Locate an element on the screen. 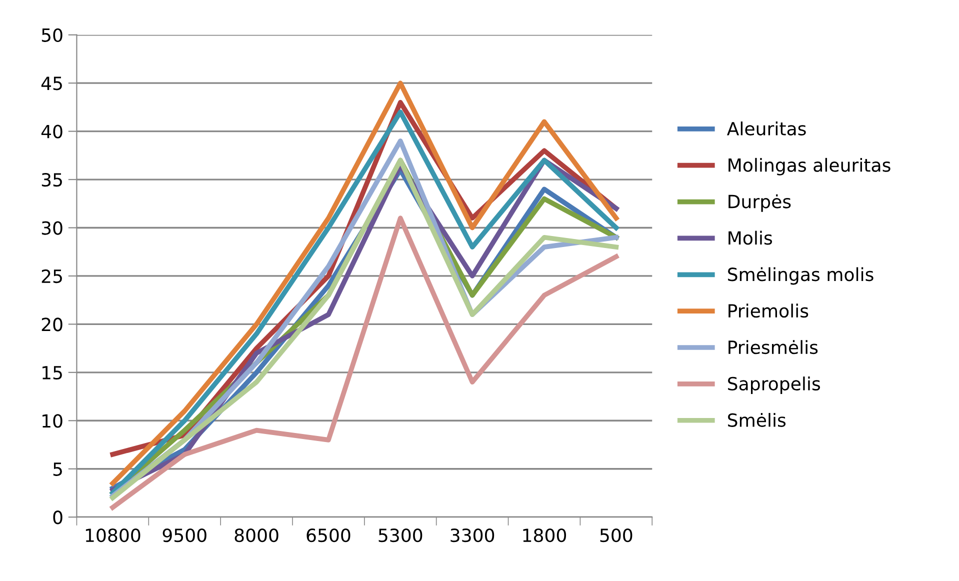 This screenshot has width=959, height=581. x-tick-label: 10800 is located at coordinates (113, 535).